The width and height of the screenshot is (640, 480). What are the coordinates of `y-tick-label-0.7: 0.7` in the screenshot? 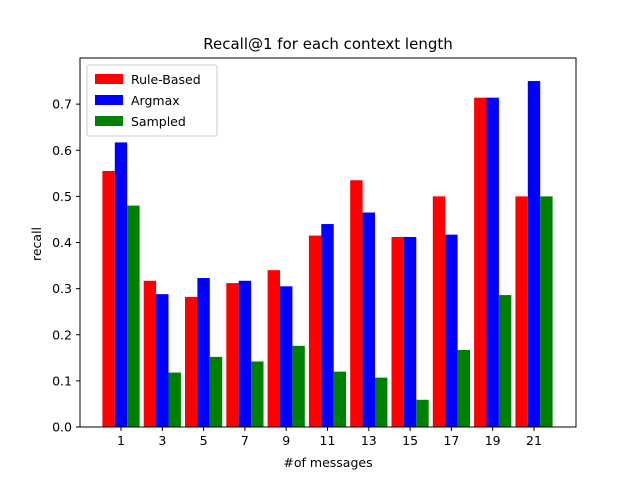 It's located at (62, 104).